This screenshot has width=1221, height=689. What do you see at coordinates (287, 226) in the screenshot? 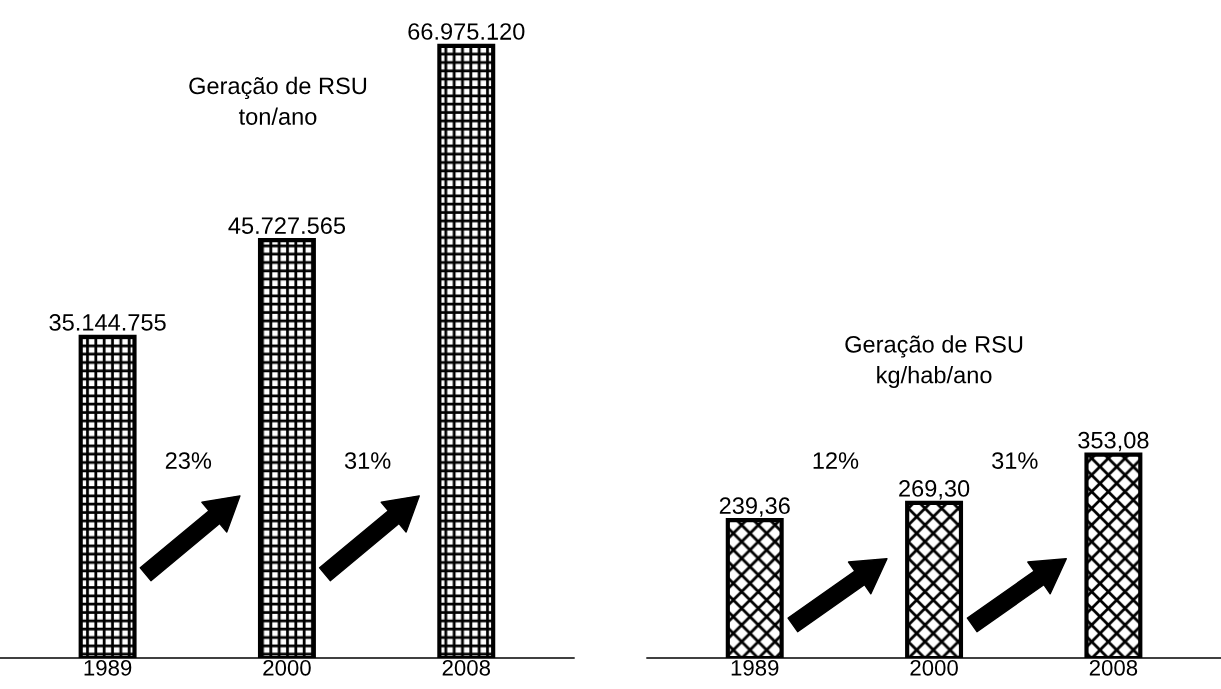
I see `data-label: 45.727.565` at bounding box center [287, 226].